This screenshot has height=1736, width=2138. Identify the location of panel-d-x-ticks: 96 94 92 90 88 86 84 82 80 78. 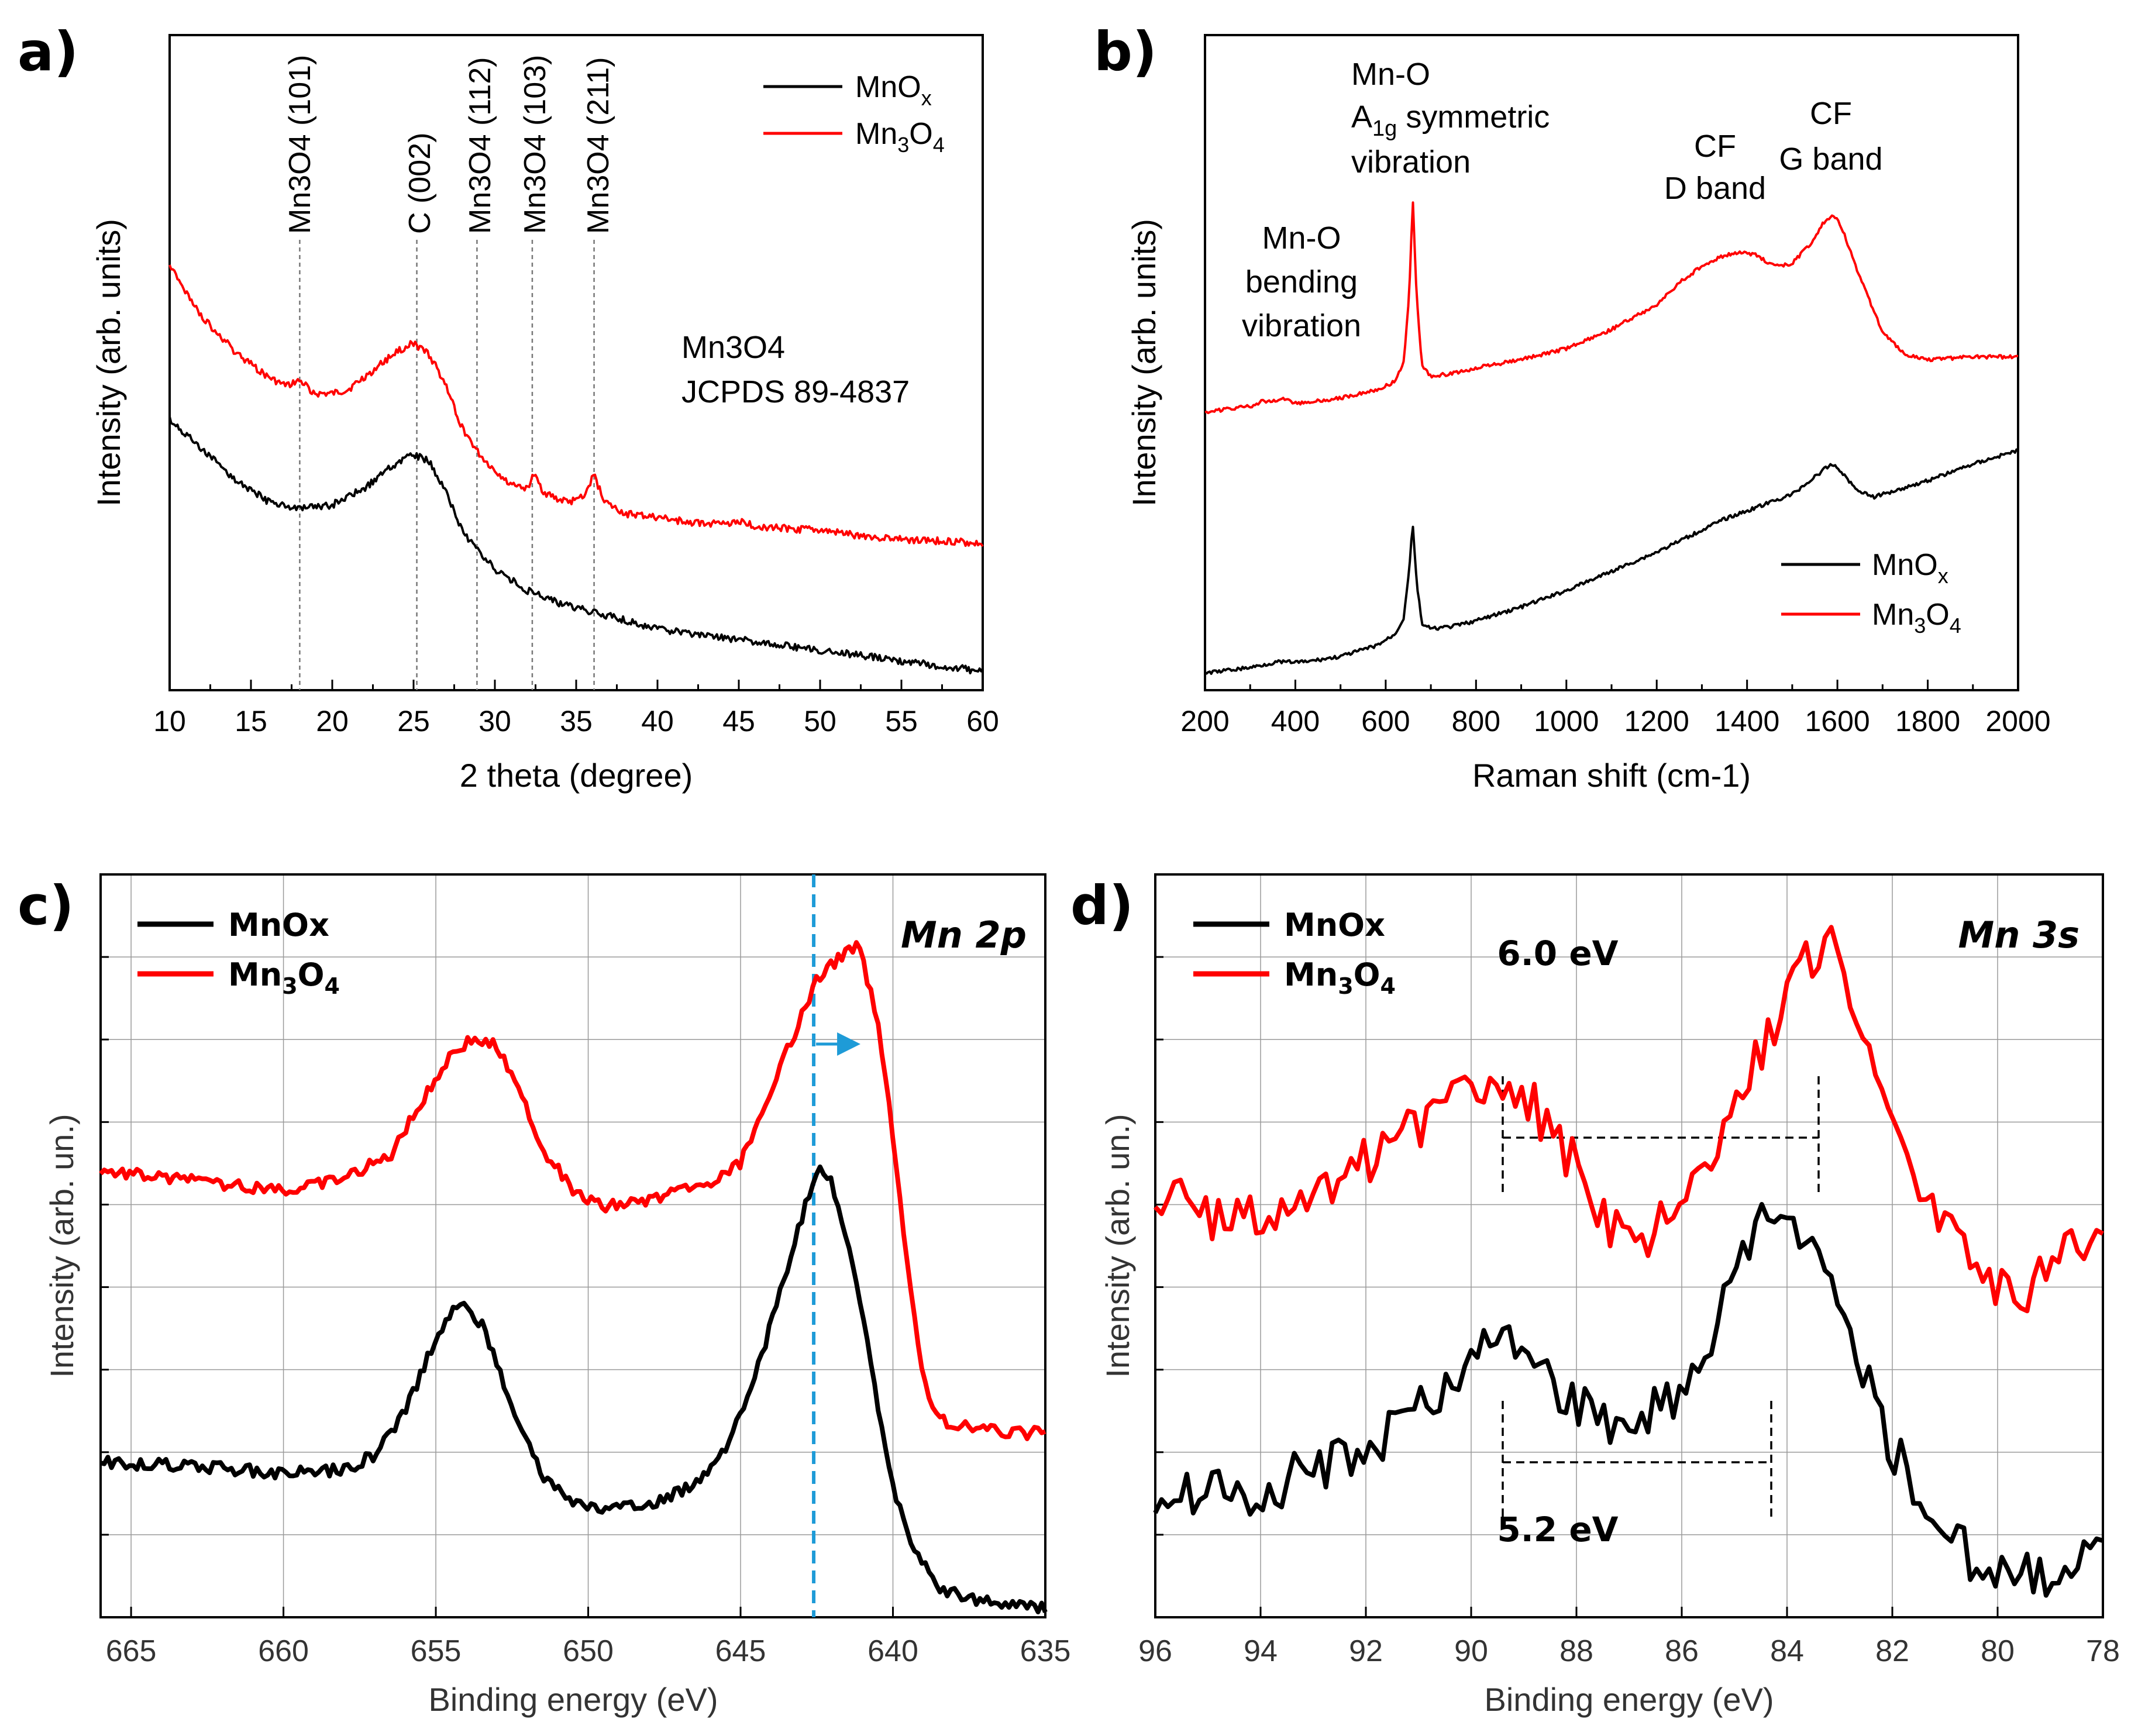
(1629, 1637).